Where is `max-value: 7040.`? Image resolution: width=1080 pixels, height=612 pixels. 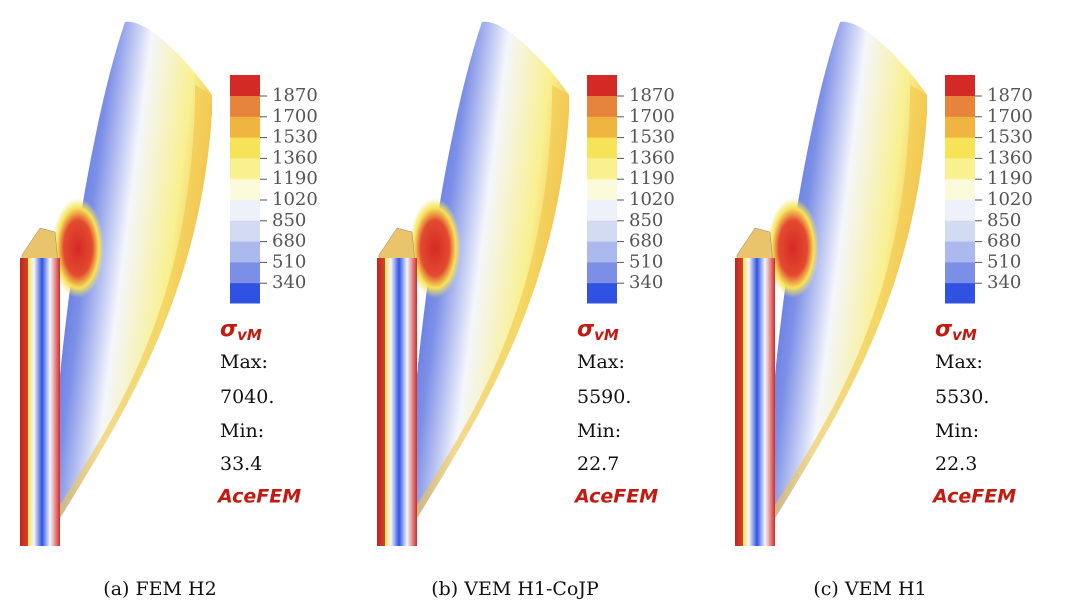 max-value: 7040. is located at coordinates (247, 397).